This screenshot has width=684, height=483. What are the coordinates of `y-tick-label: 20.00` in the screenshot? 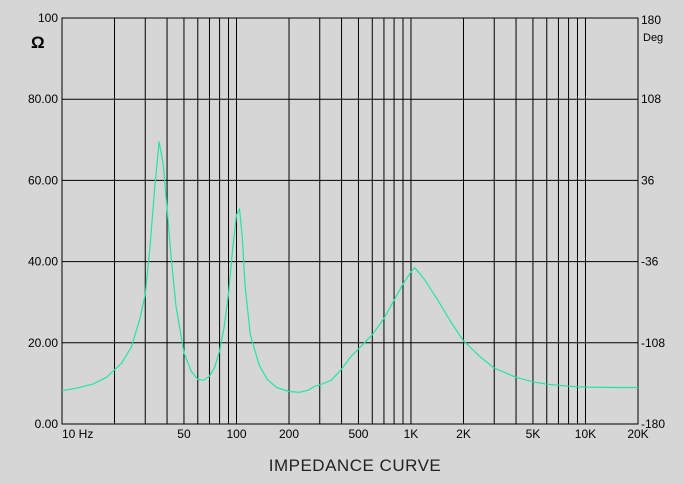 It's located at (43, 343).